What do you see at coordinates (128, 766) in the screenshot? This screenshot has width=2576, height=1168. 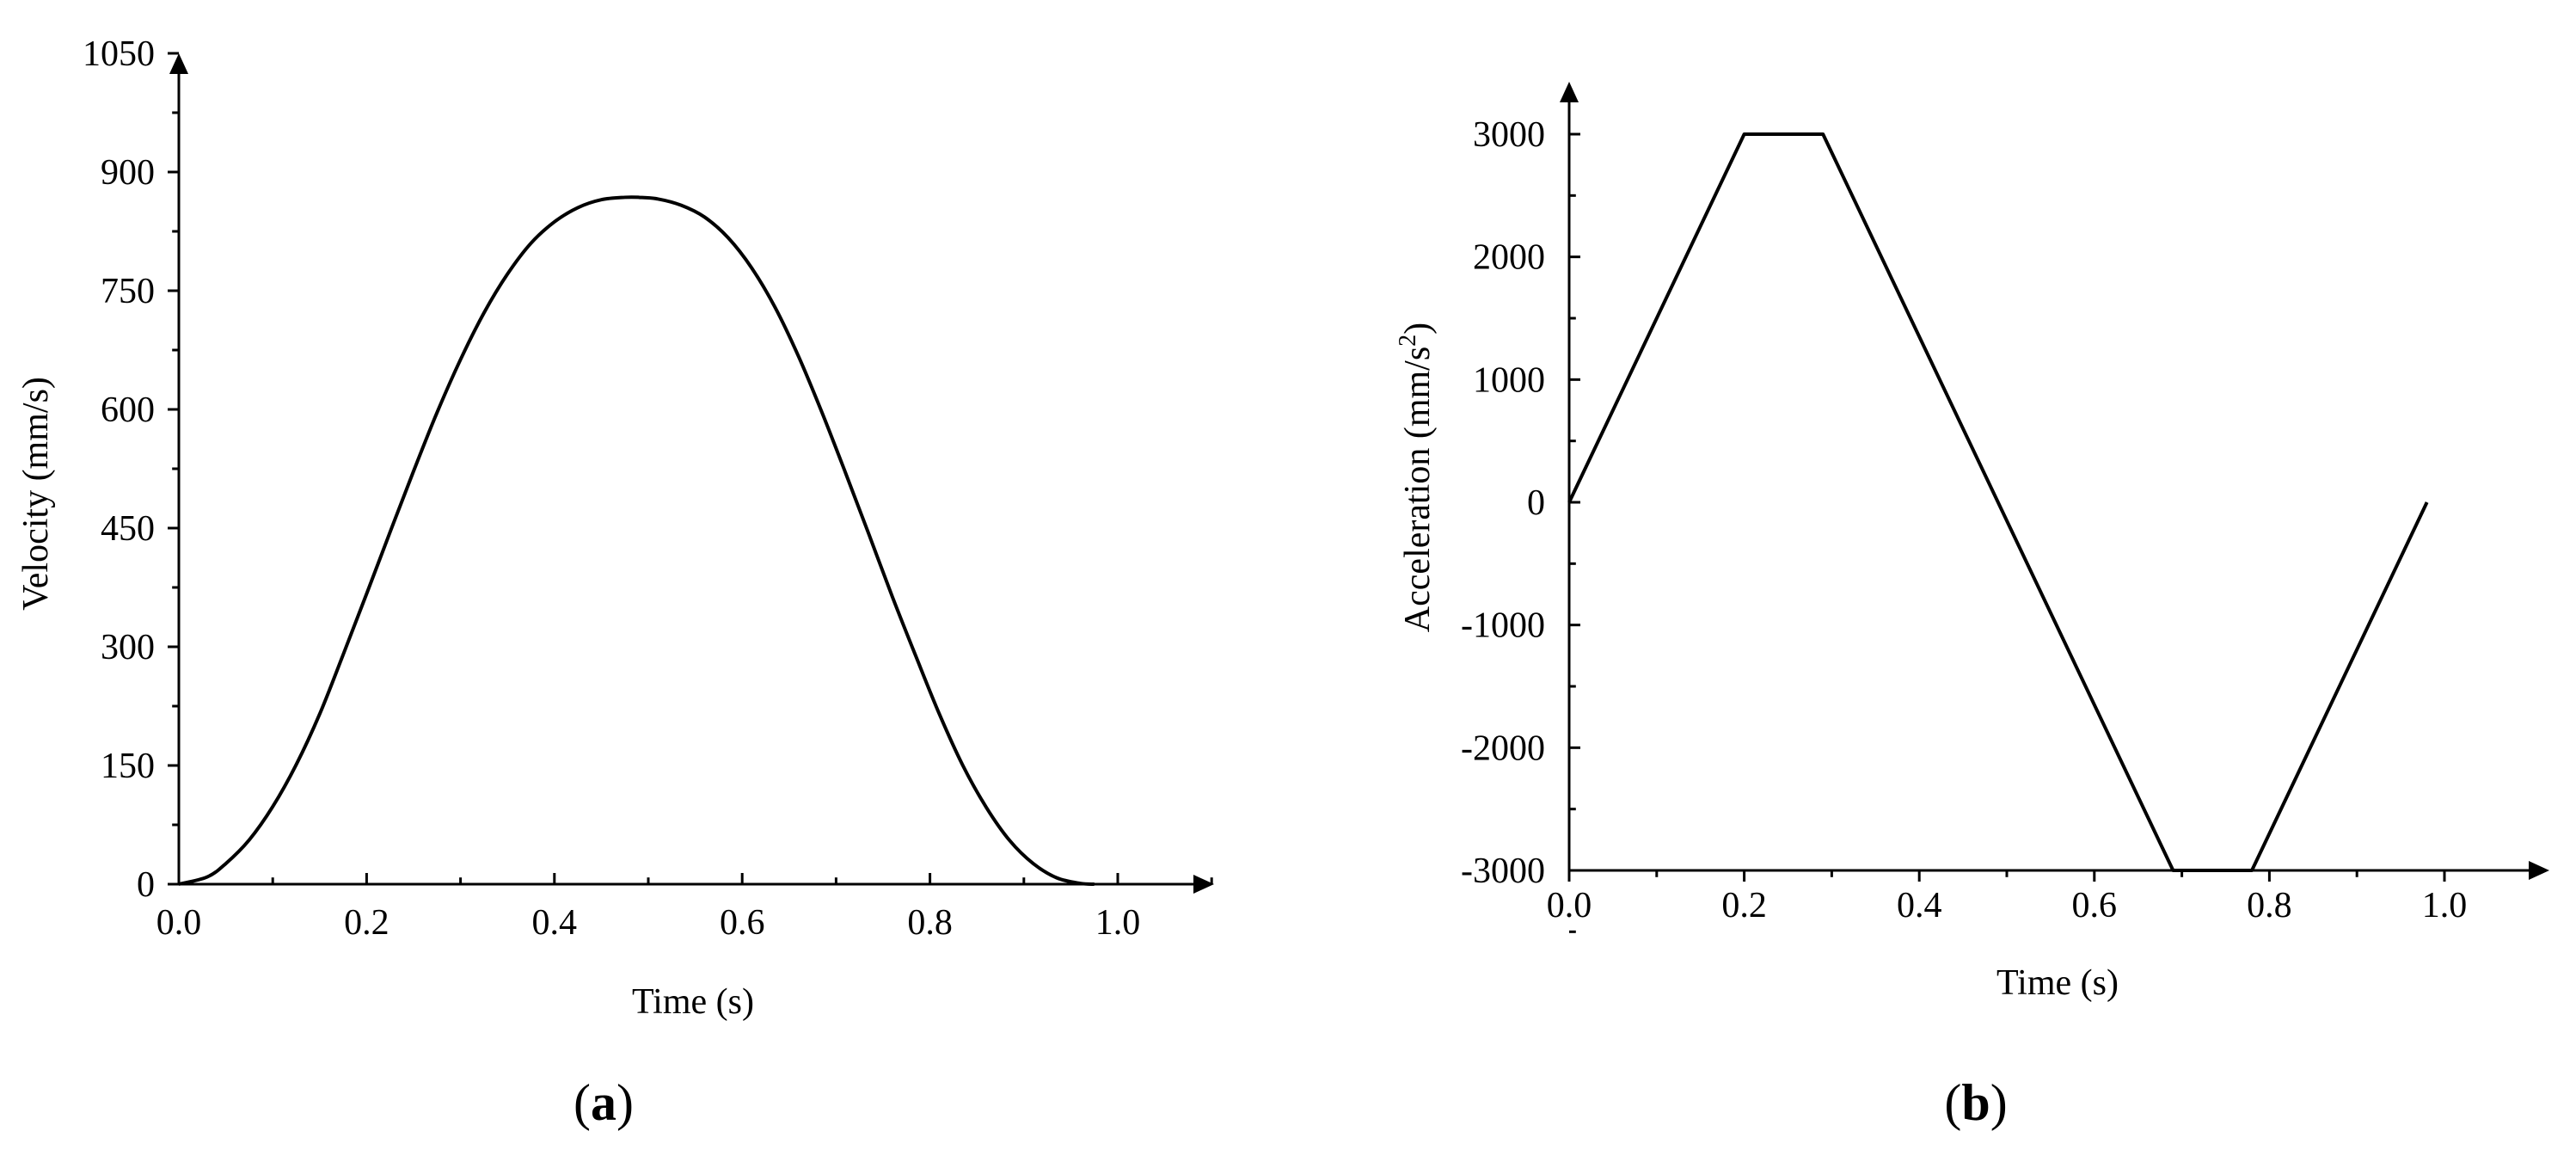 I see `velocity-y-tick-label: 150` at bounding box center [128, 766].